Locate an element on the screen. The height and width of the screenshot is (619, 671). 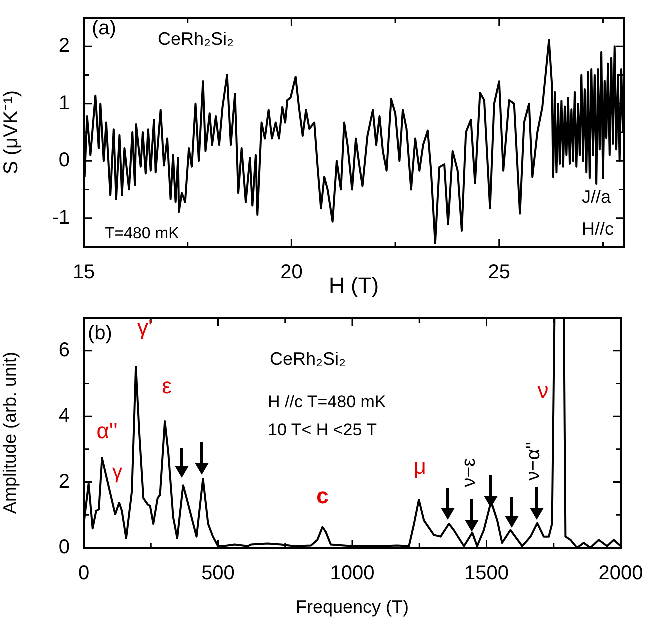
annotation: ν−α'' is located at coordinates (534, 461).